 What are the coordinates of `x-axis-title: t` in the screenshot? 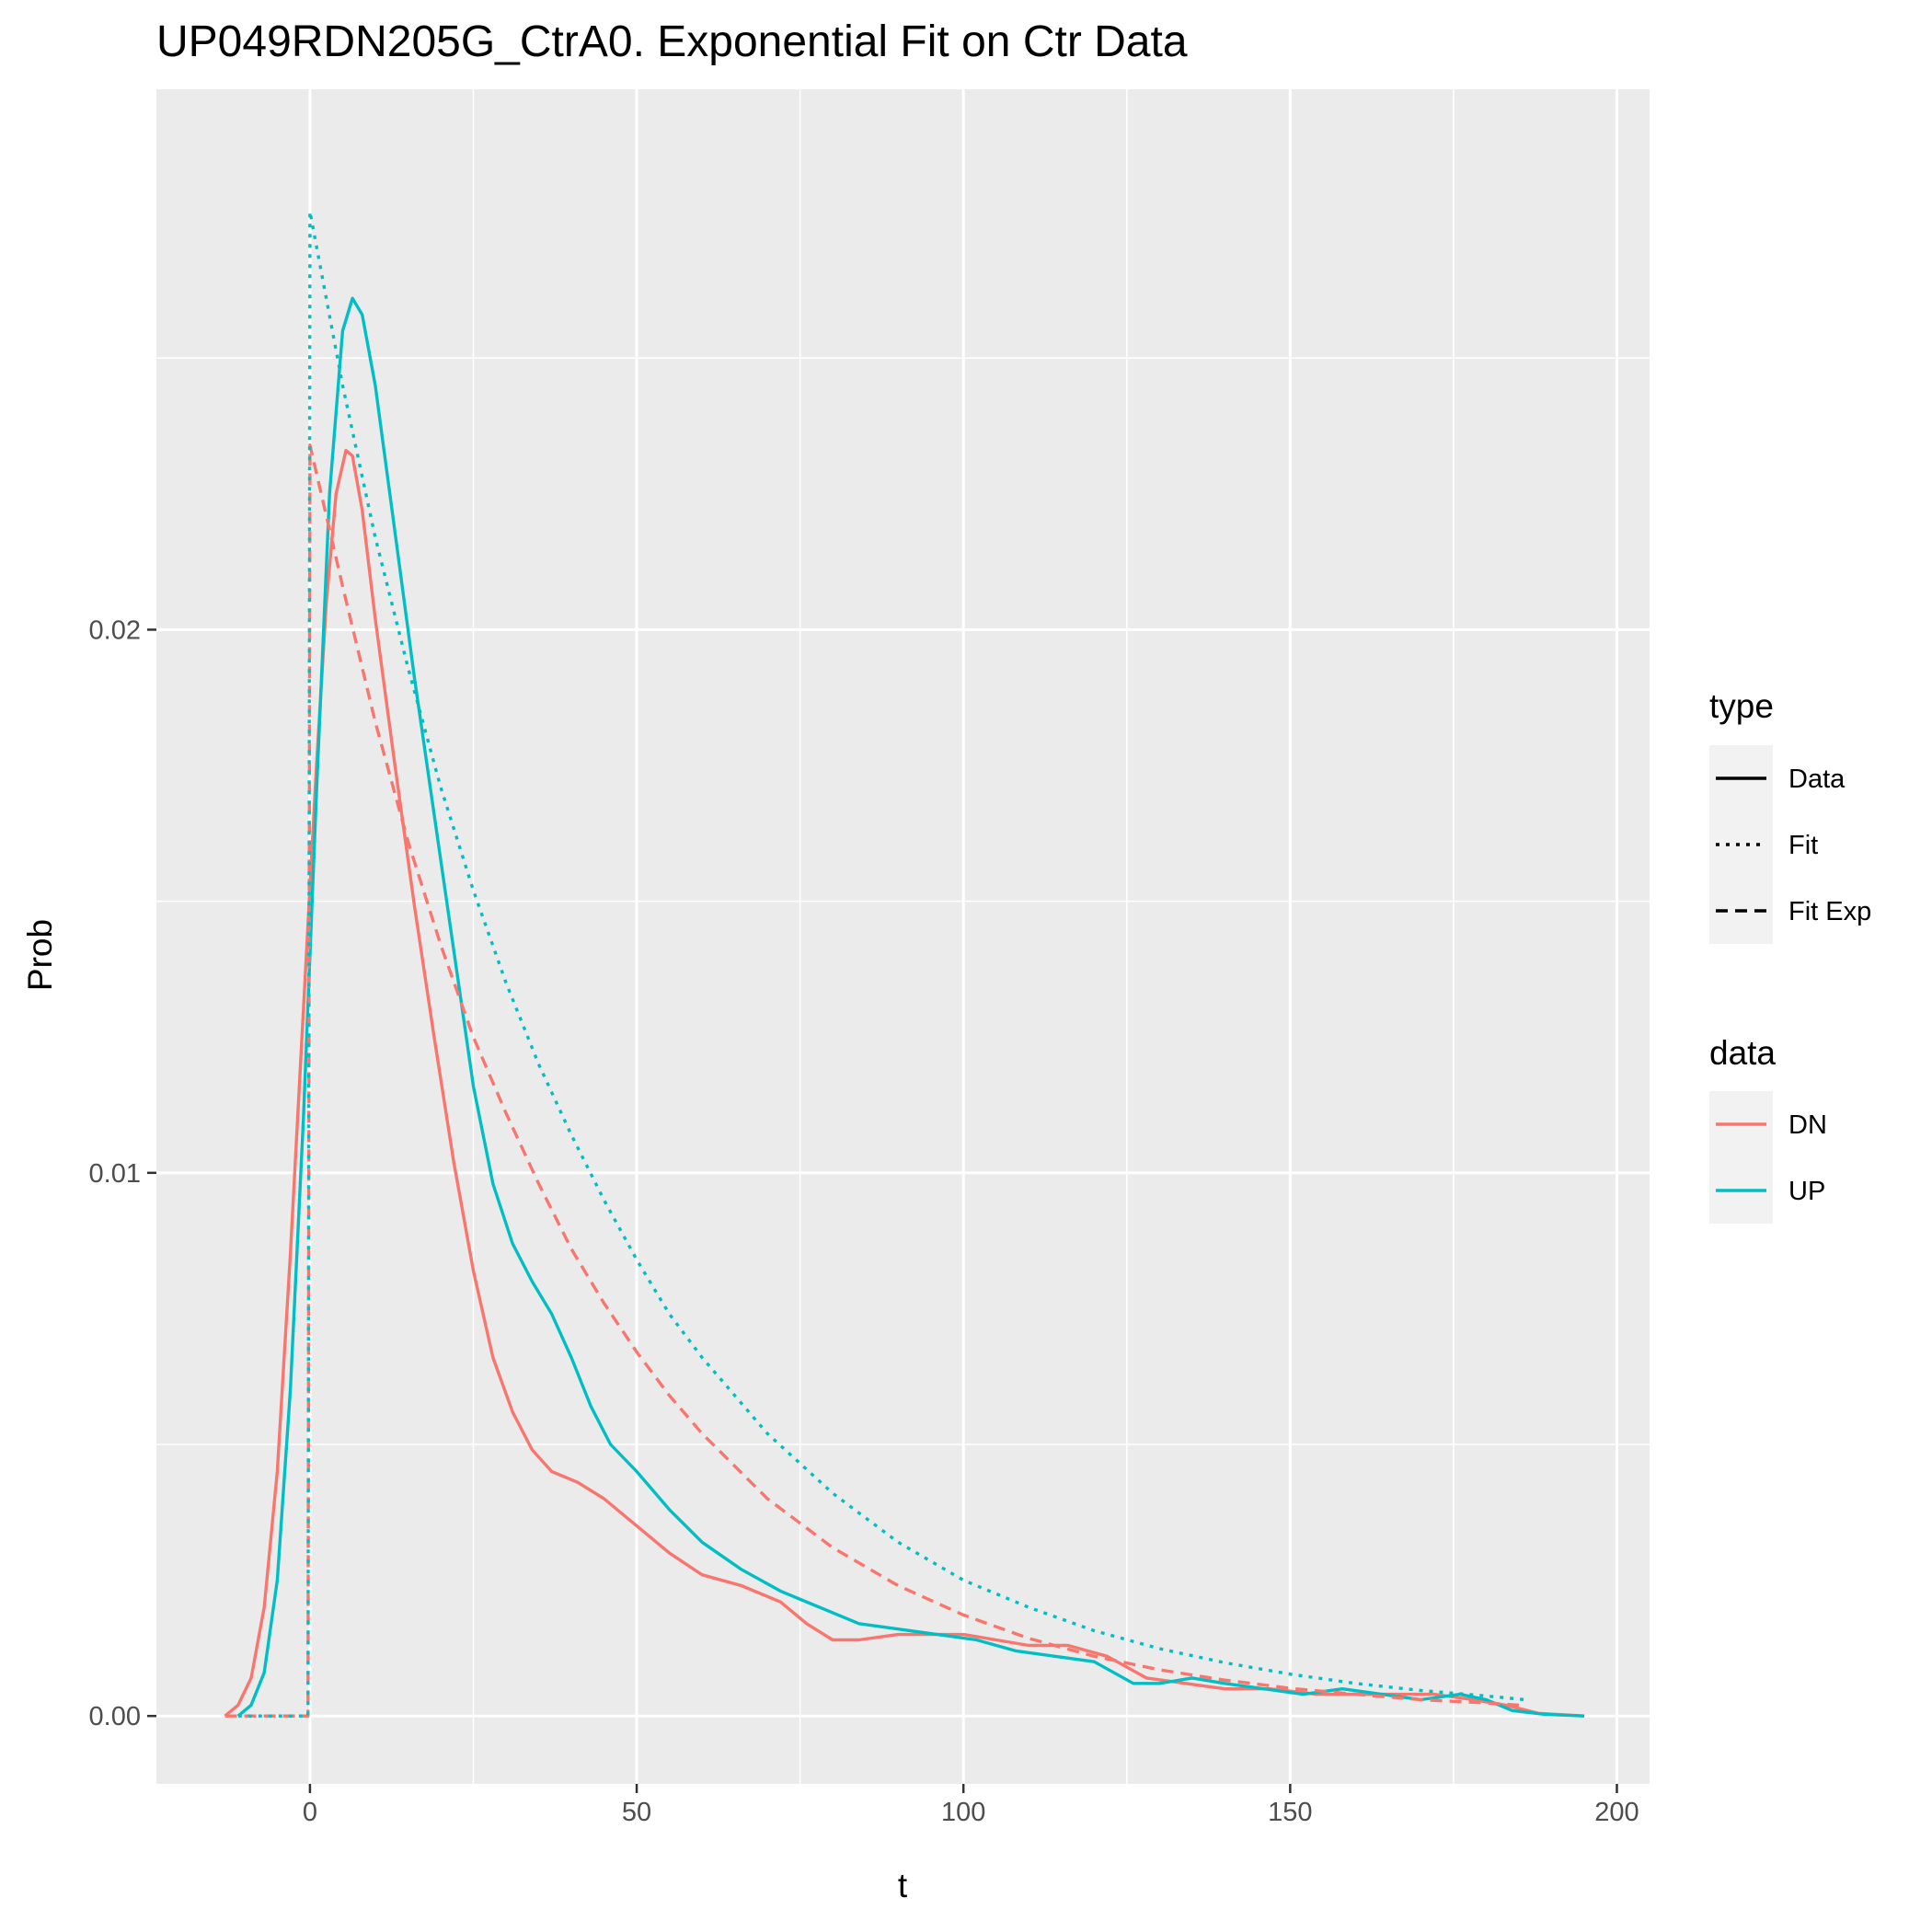 It's located at (903, 1886).